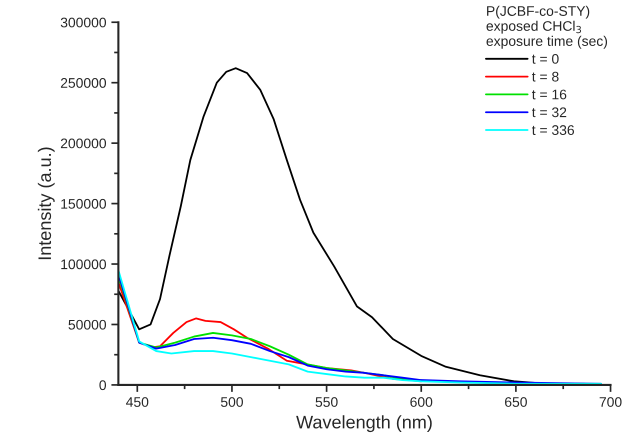 This screenshot has height=445, width=623. I want to click on legend-label: t = 0, so click(545, 59).